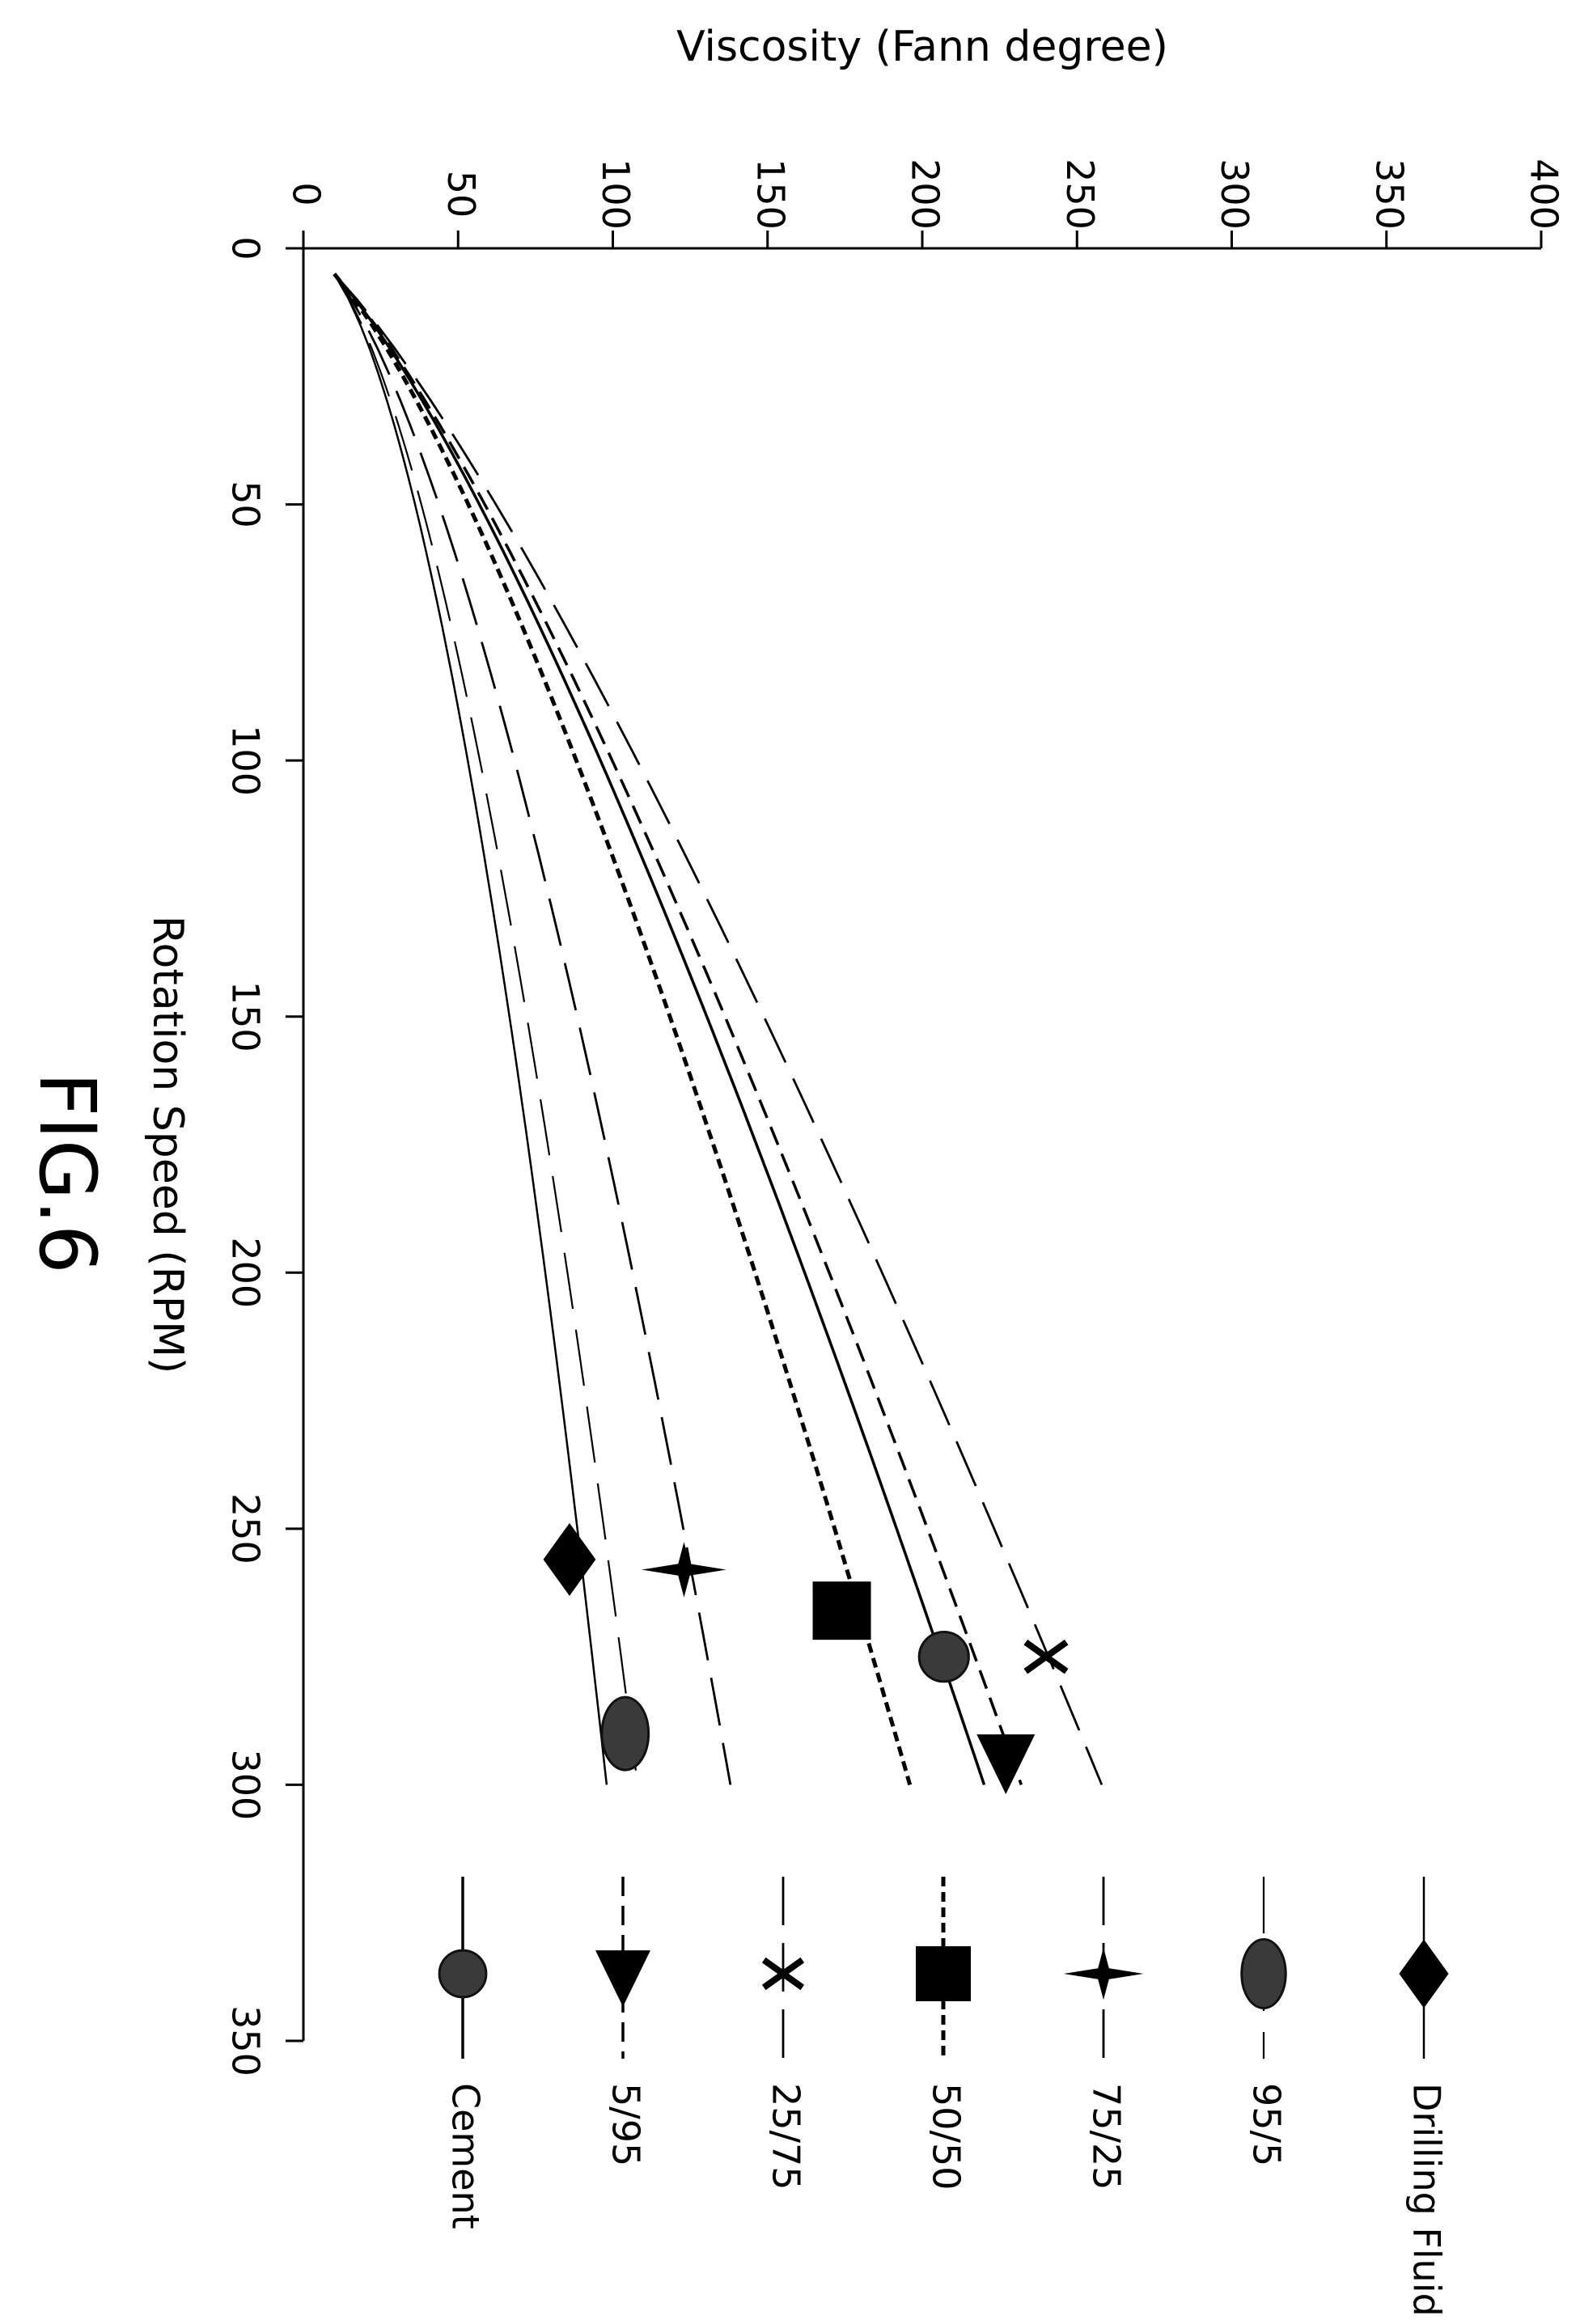  I want to click on series-cement-marker, so click(943, 1657).